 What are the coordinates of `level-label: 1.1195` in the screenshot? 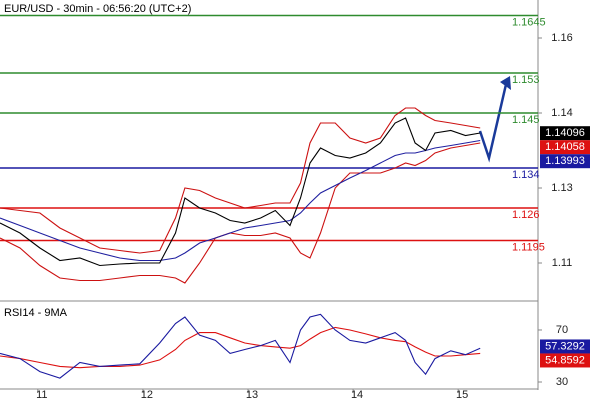 It's located at (528, 247).